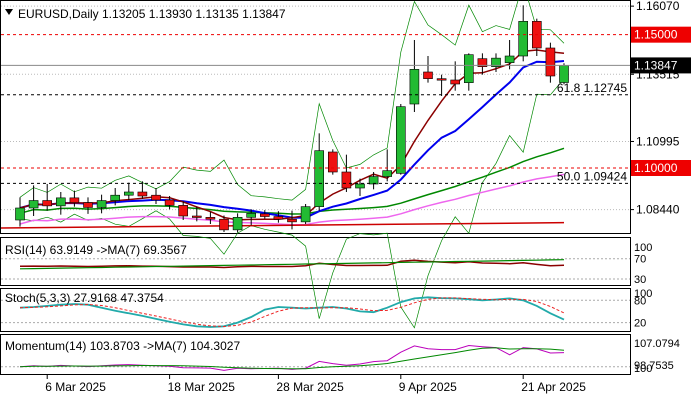  I want to click on collapse-triangle-icon, so click(9, 12).